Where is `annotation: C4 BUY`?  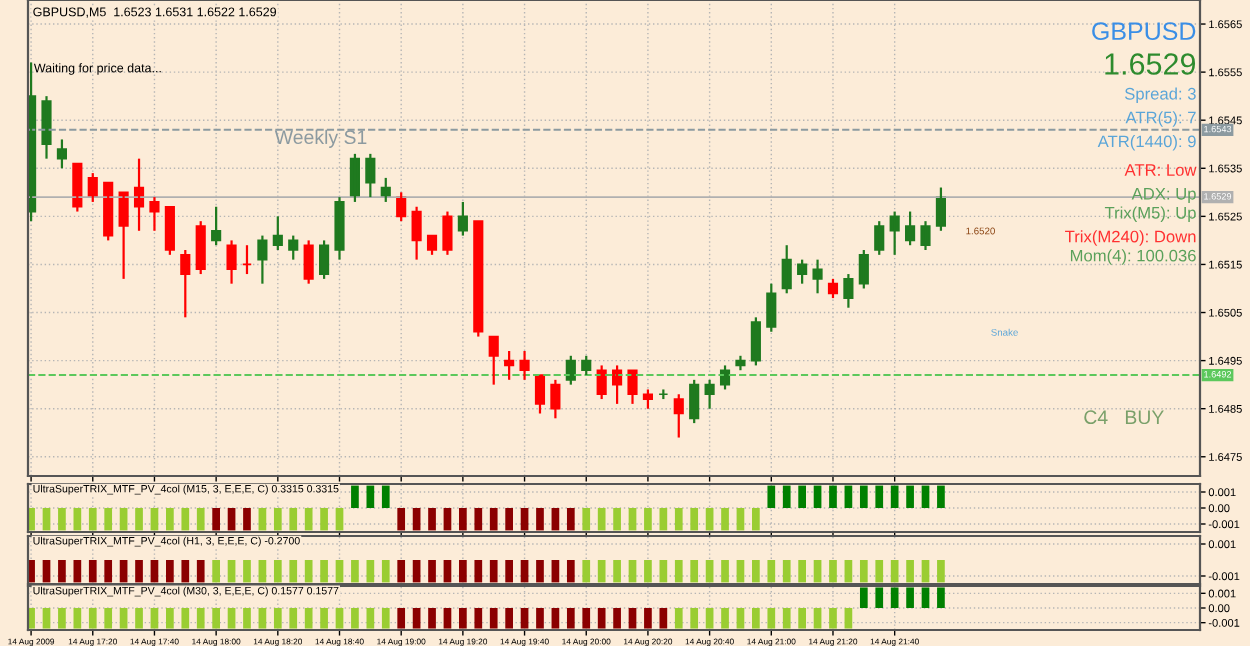 annotation: C4 BUY is located at coordinates (1124, 417).